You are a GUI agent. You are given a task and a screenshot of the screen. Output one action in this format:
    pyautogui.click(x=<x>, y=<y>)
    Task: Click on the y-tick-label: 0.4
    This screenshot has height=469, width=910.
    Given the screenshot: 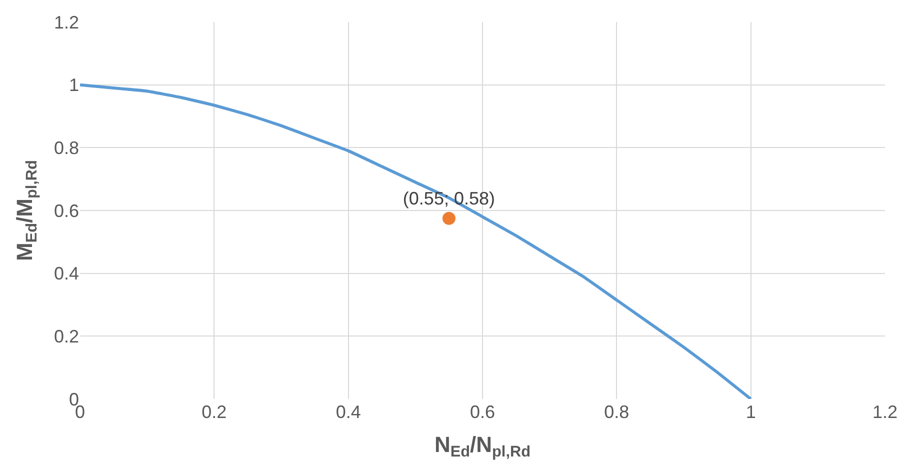 What is the action you would take?
    pyautogui.click(x=66, y=274)
    